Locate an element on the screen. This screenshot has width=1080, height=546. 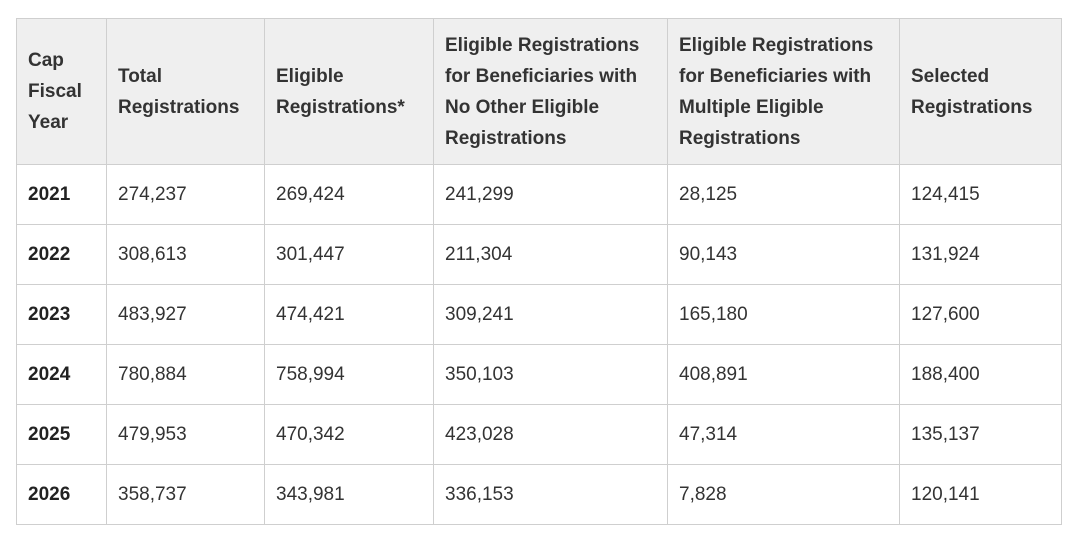
cell-eligible: 758,994 is located at coordinates (349, 374).